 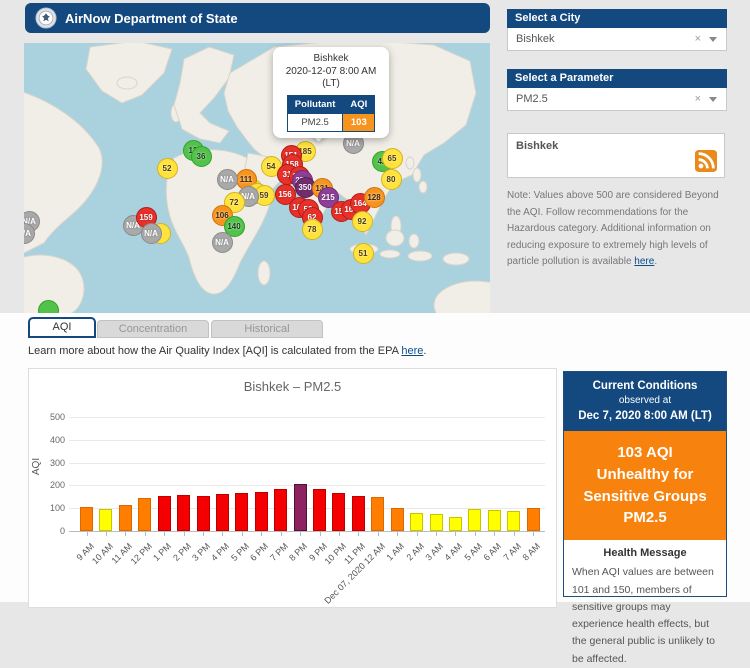 I want to click on y-tick-label: 0, so click(x=62, y=531).